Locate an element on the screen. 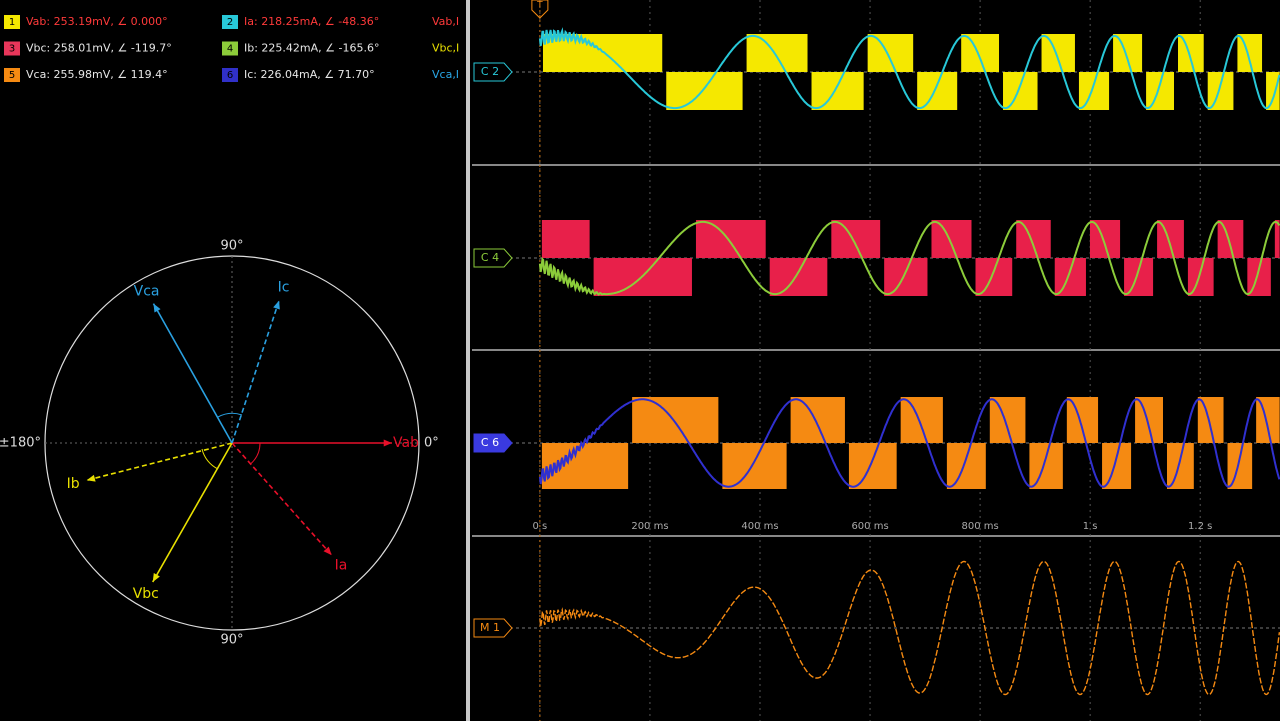 The width and height of the screenshot is (1280, 721). phasor-label: Vca is located at coordinates (147, 291).